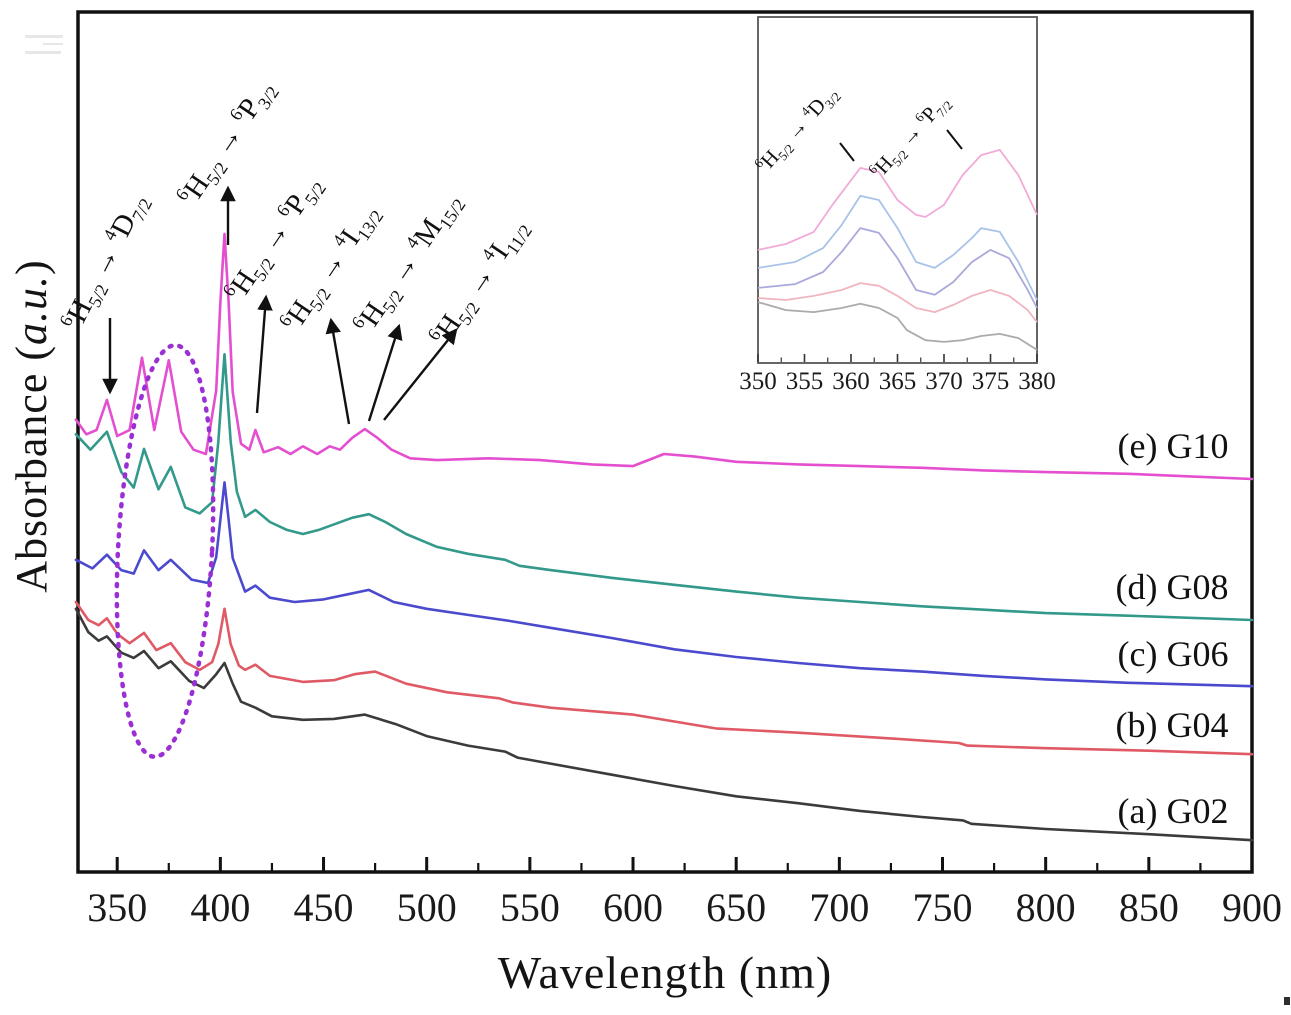  What do you see at coordinates (897, 326) in the screenshot?
I see `inset-curve-g02` at bounding box center [897, 326].